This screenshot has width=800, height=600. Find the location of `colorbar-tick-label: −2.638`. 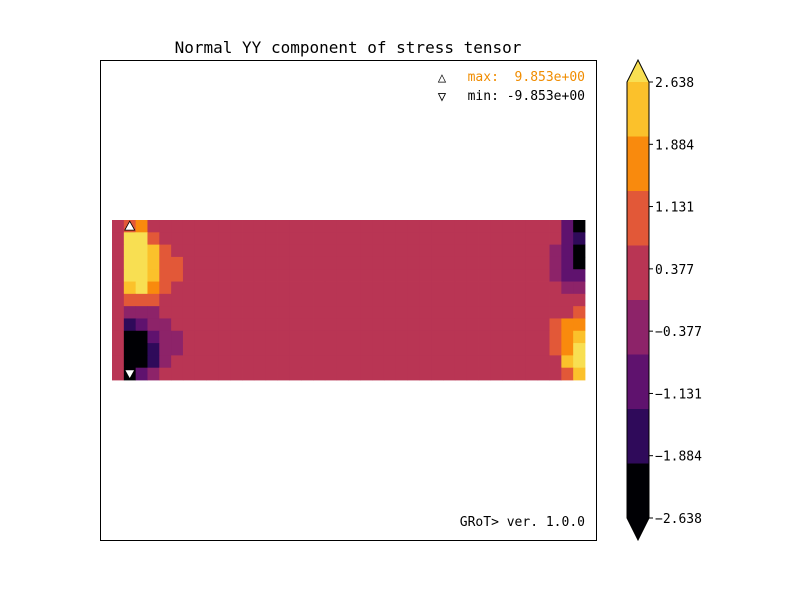

colorbar-tick-label: −2.638 is located at coordinates (678, 519).